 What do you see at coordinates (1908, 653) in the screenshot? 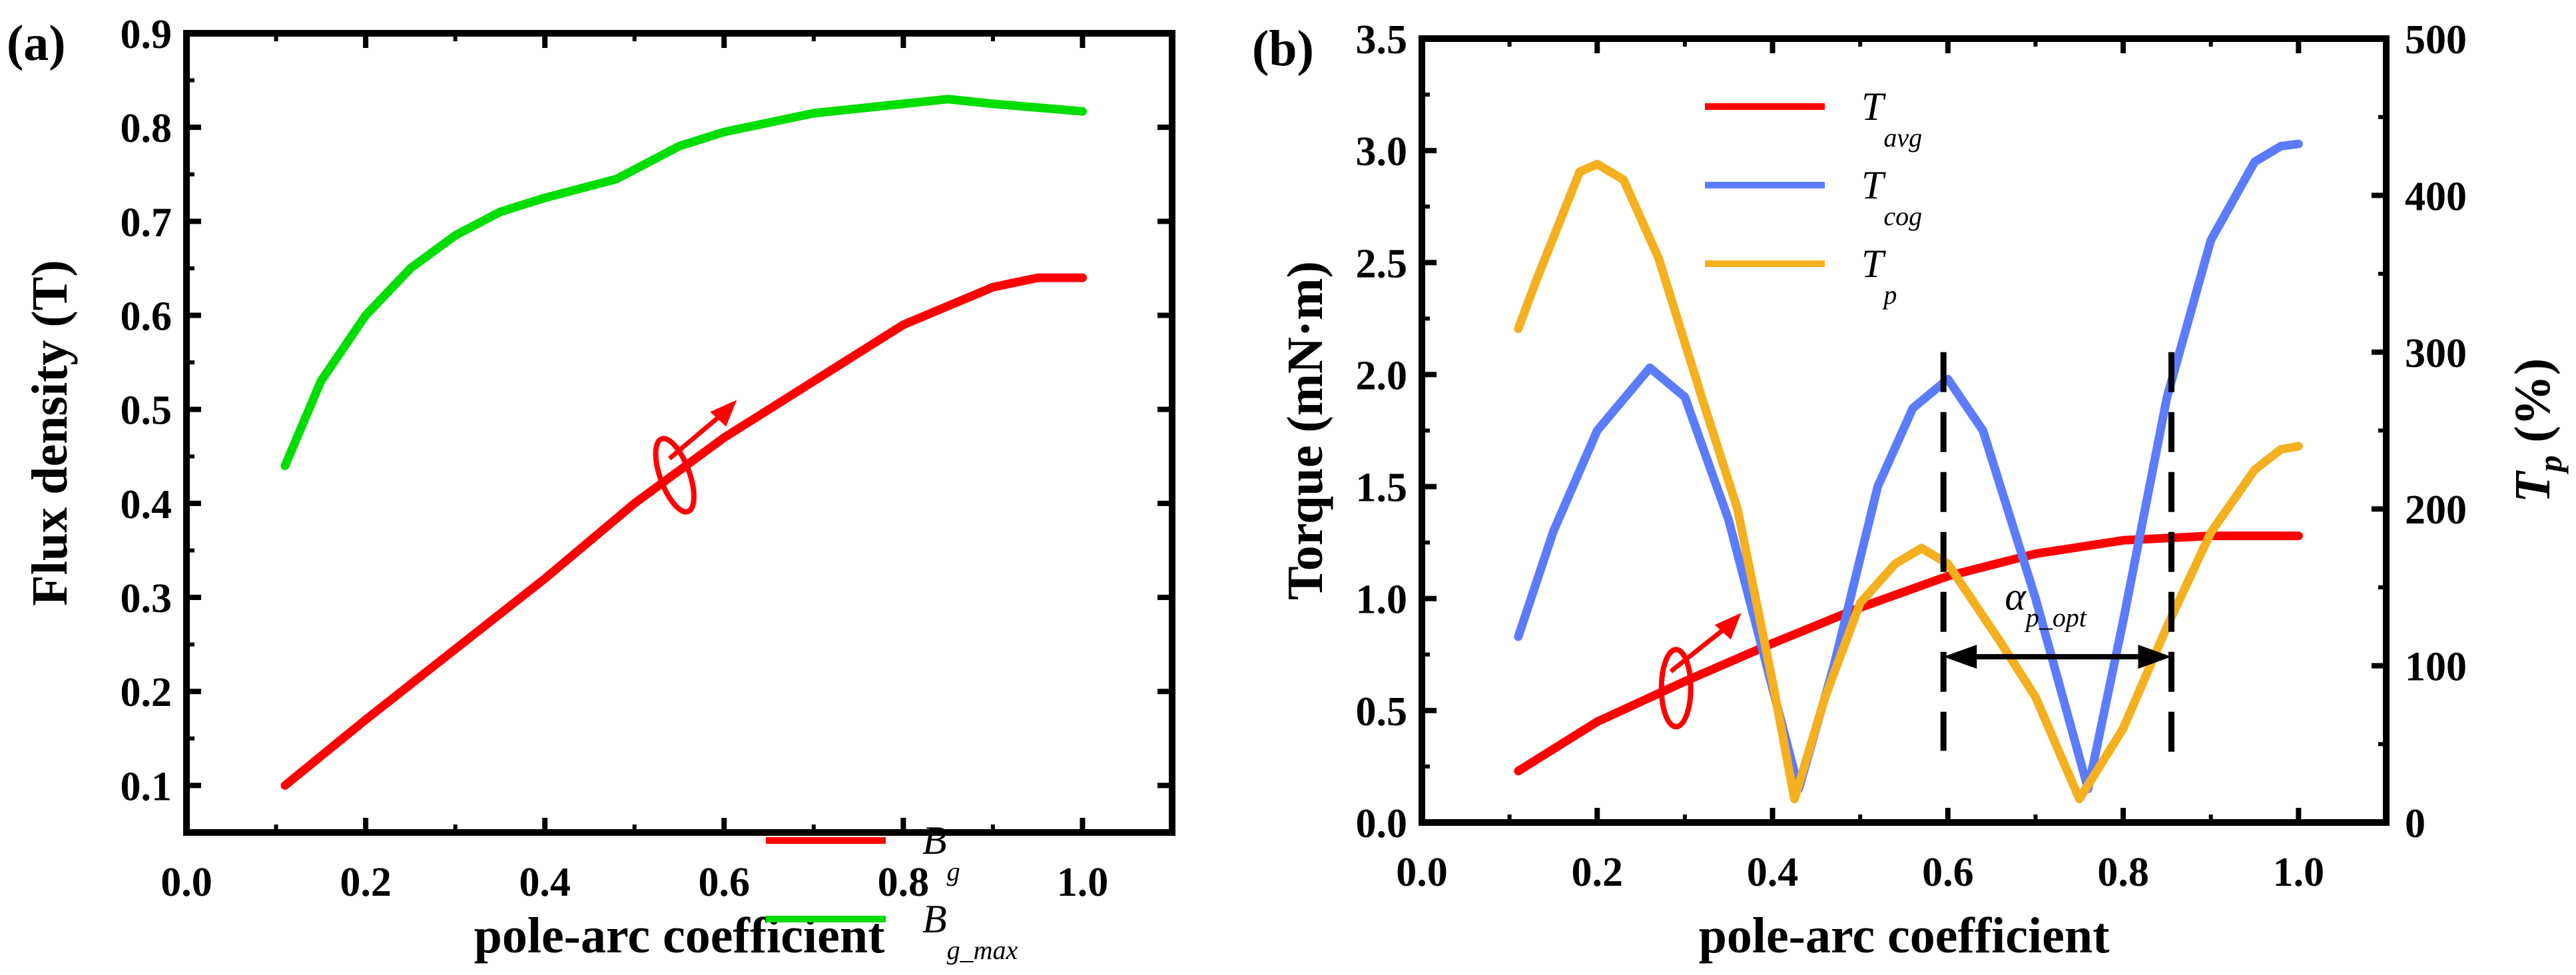
I see `series-line-T-avg` at bounding box center [1908, 653].